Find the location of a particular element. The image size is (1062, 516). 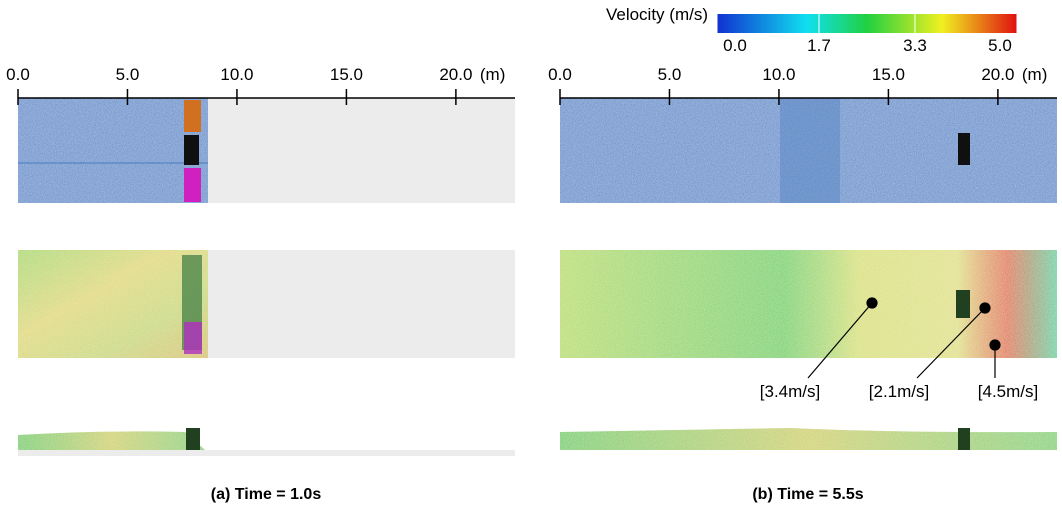

colorbar-ticks: 0.0 1.7 3.3 5.0 is located at coordinates (867, 34).